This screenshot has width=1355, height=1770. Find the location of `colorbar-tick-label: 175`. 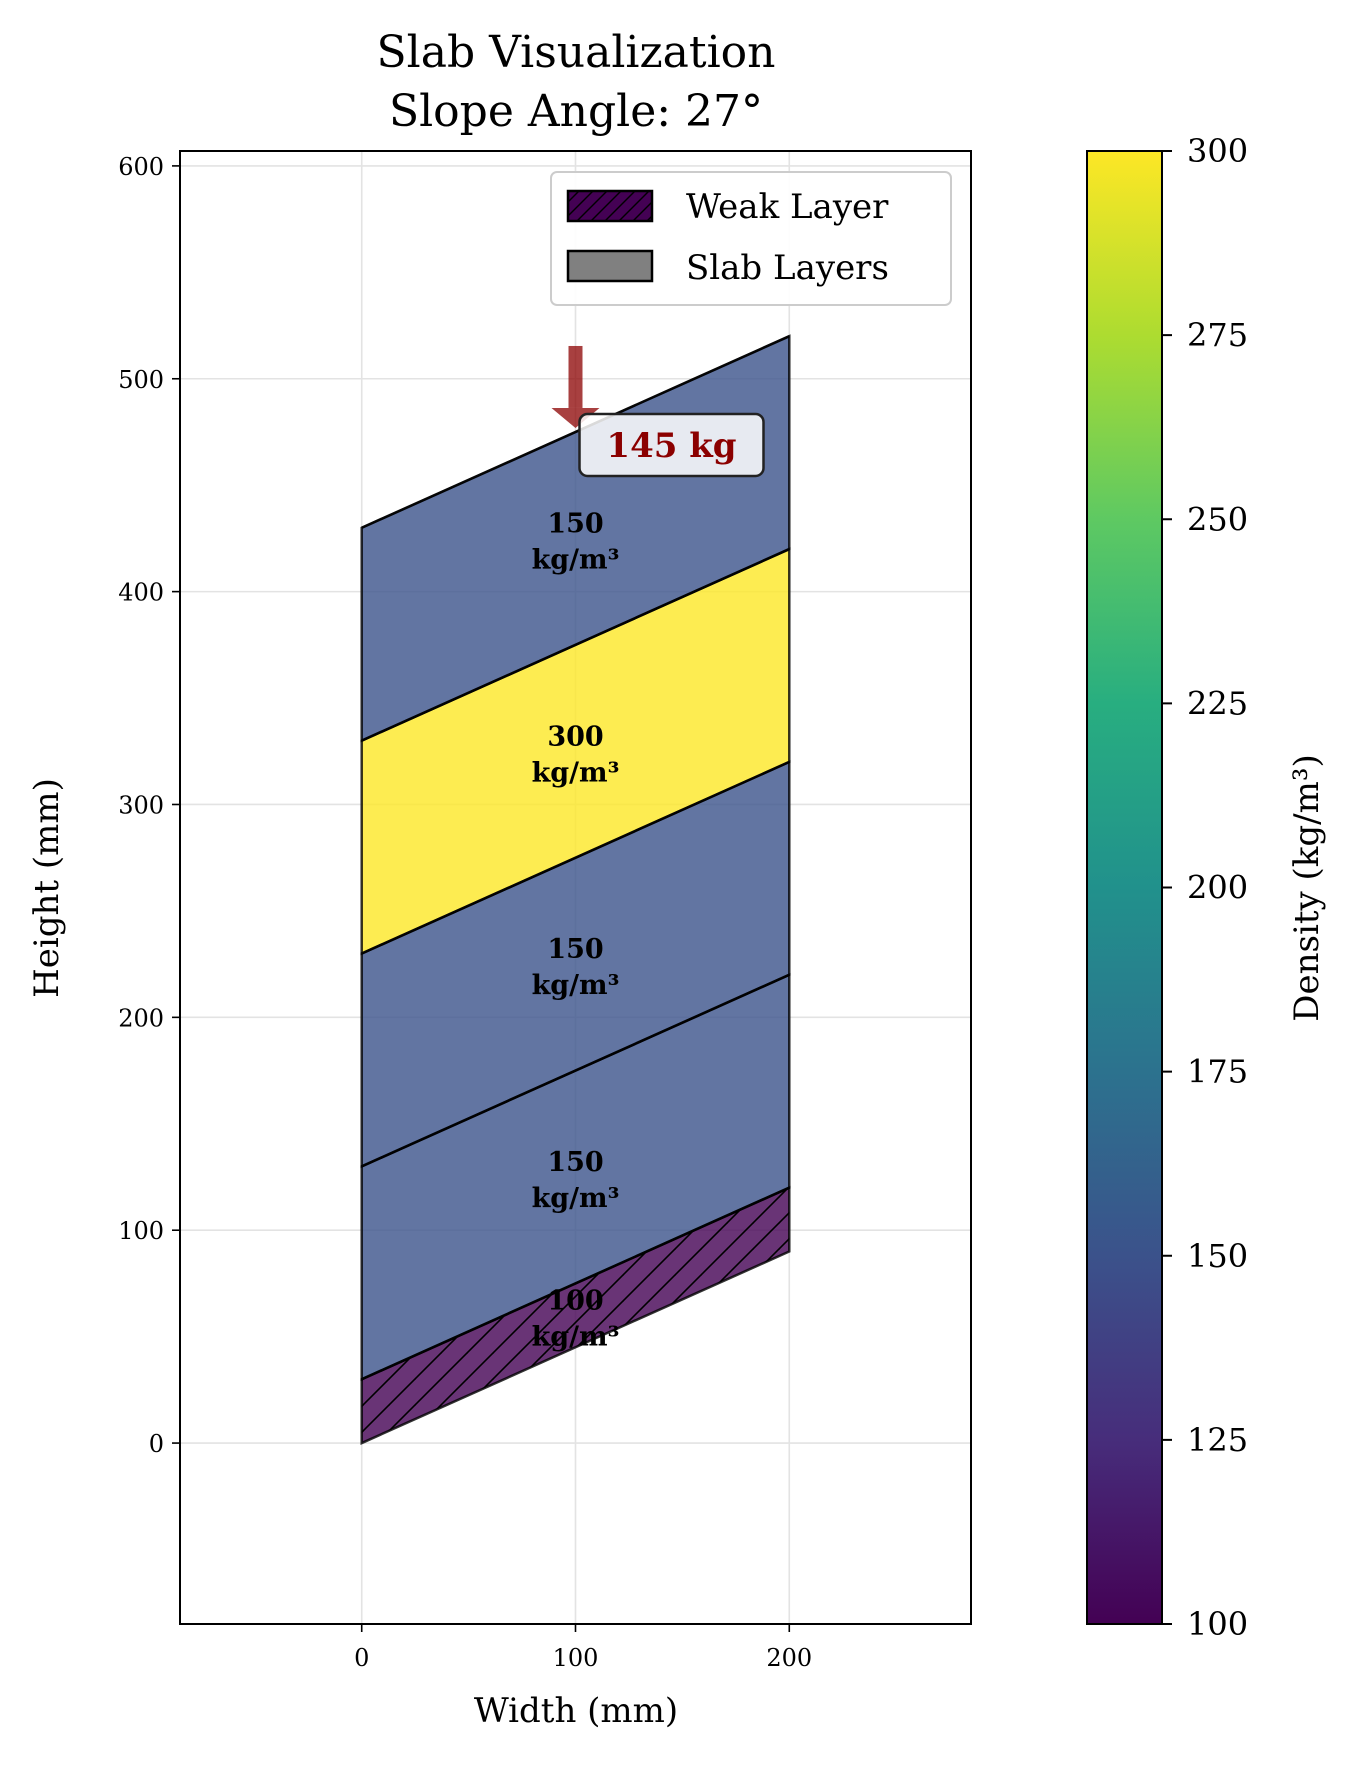

colorbar-tick-label: 175 is located at coordinates (1217, 1072).